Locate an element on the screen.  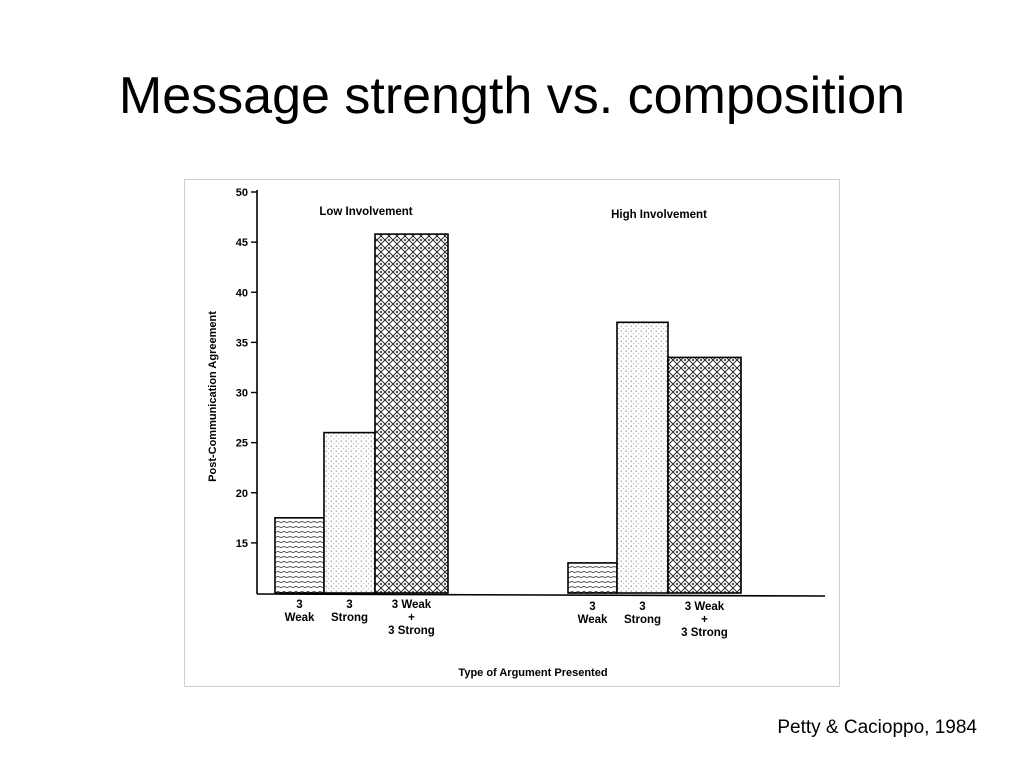
bar-g0-c2 is located at coordinates (411, 413).